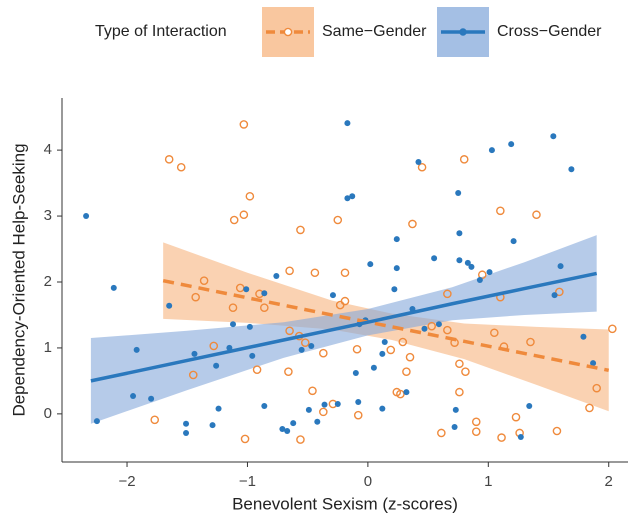 The image size is (633, 521). What do you see at coordinates (488, 481) in the screenshot?
I see `x-tick-label: 1` at bounding box center [488, 481].